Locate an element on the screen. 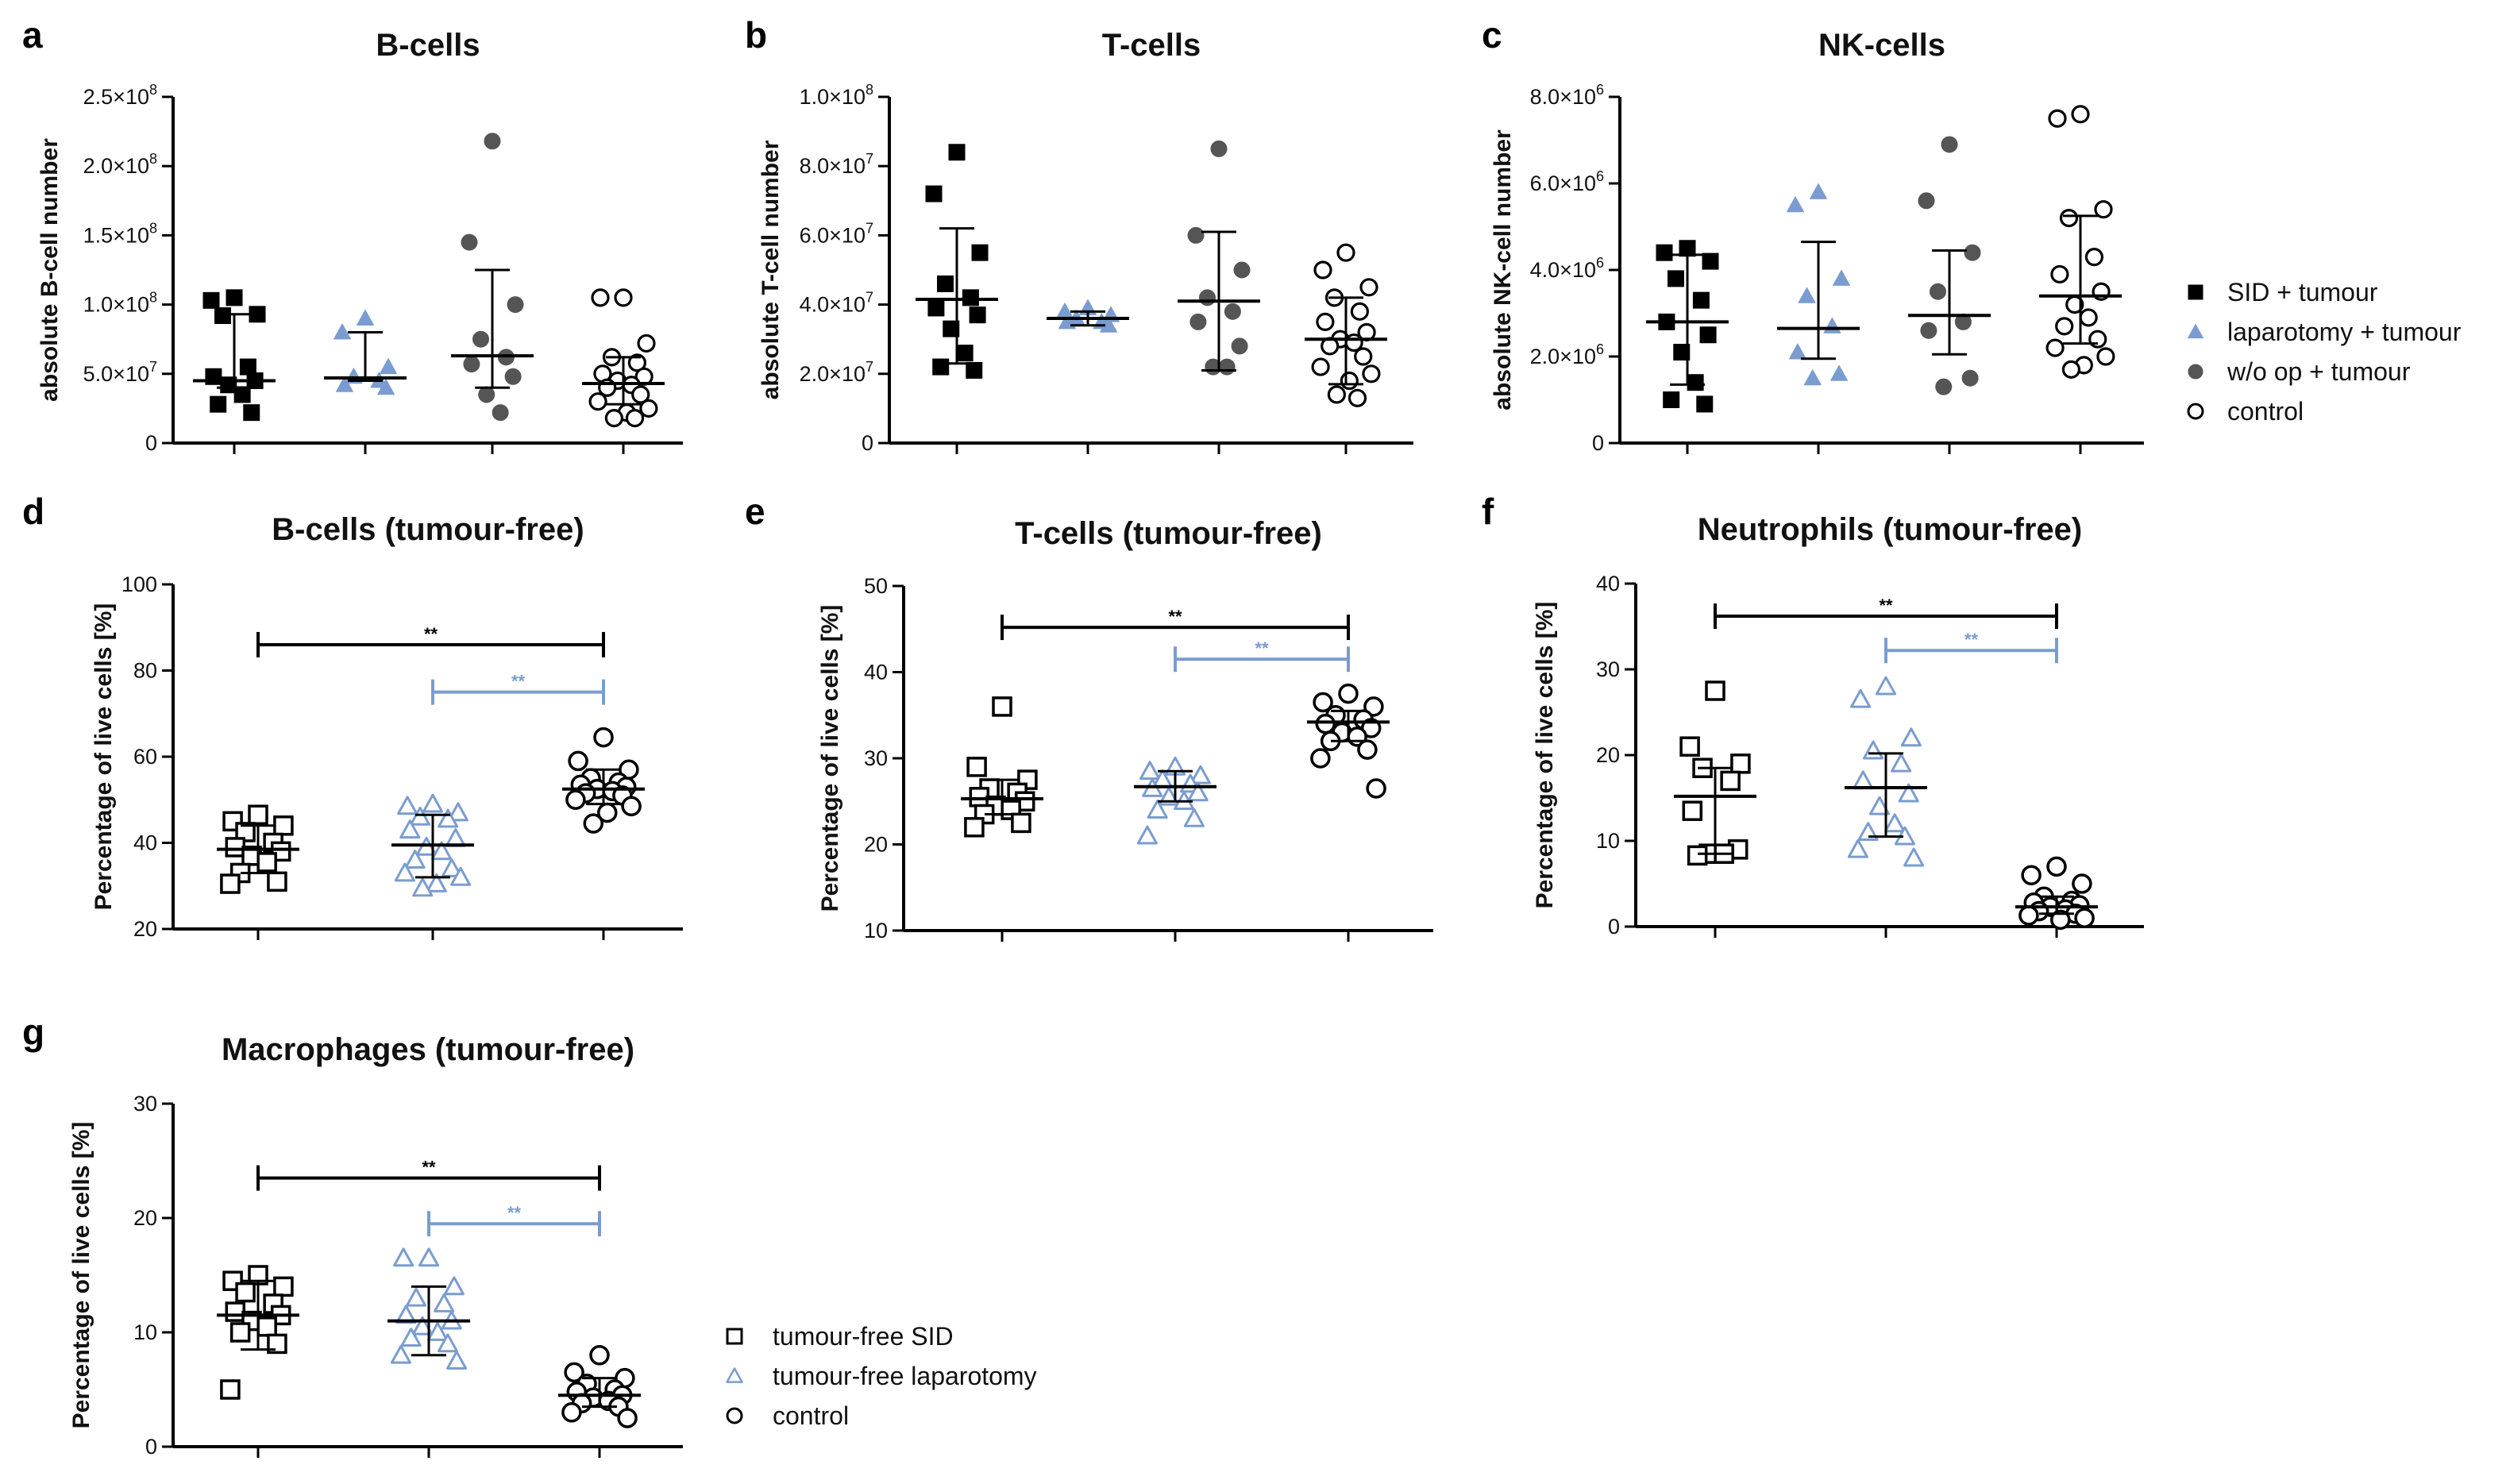 This screenshot has width=2510, height=1484. y-tick-mantissa: 100 is located at coordinates (139, 584).